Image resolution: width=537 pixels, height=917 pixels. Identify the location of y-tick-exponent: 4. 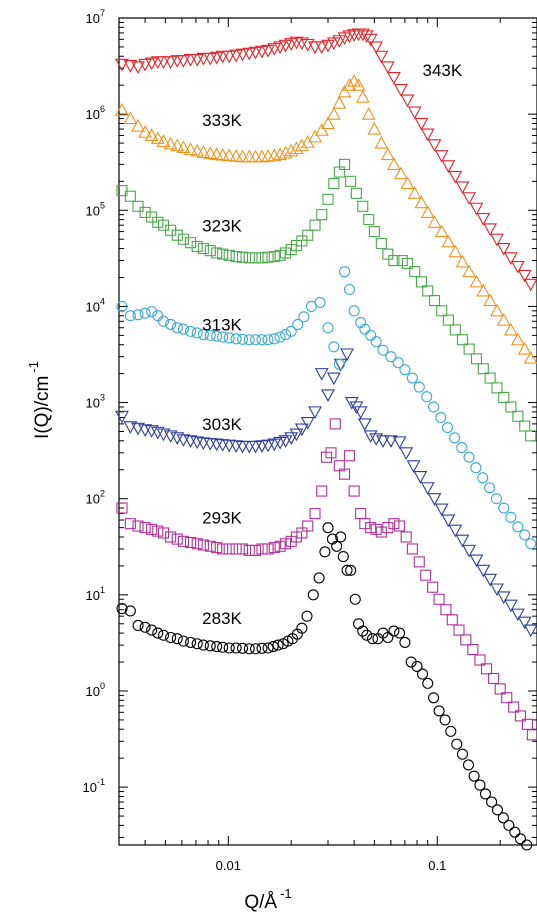
(102, 301).